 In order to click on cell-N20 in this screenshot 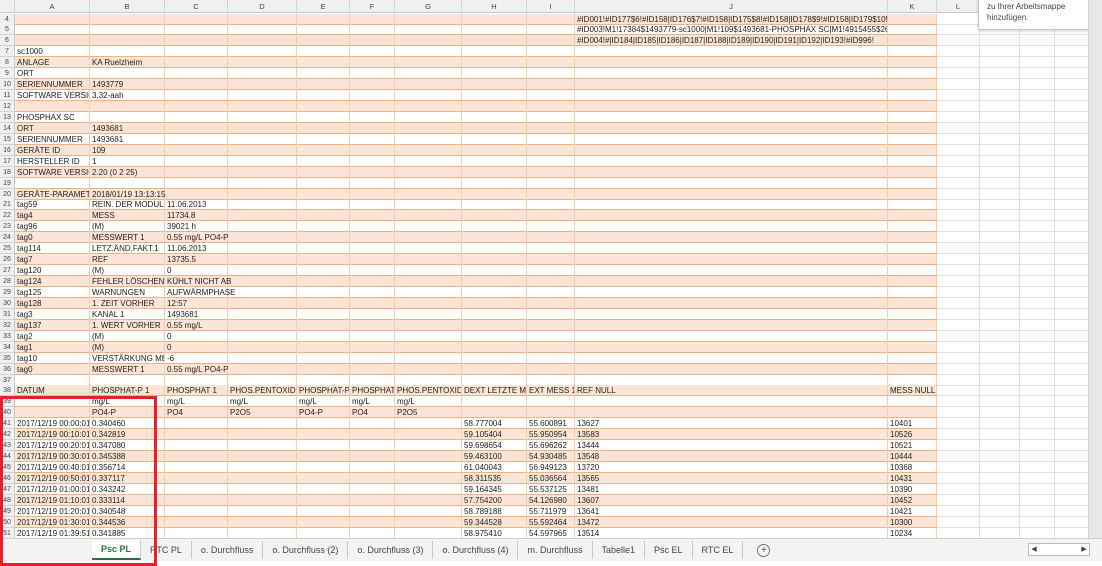, I will do `click(1037, 194)`.